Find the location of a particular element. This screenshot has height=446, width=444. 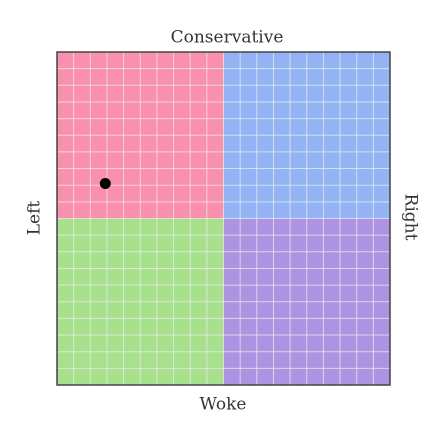

right-axis-label: Right is located at coordinates (411, 217).